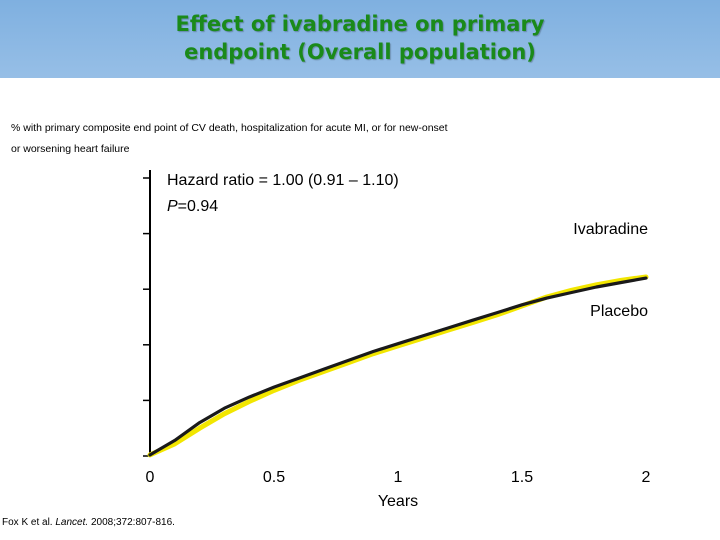 The width and height of the screenshot is (720, 540). I want to click on ivabradine-label: Ivabradine, so click(610, 229).